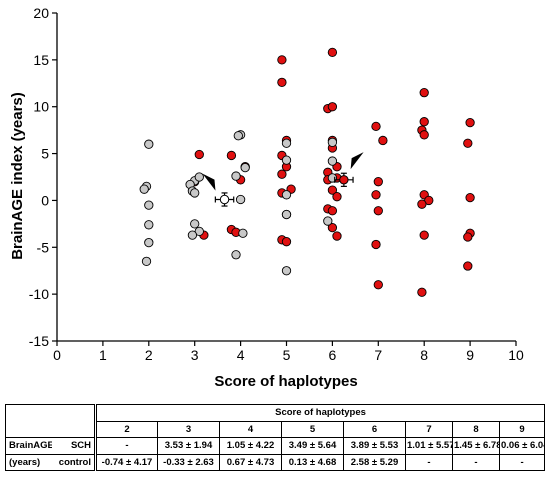 This screenshot has width=550, height=477. Describe the element at coordinates (333, 355) in the screenshot. I see `x-tick-label: 6` at that location.